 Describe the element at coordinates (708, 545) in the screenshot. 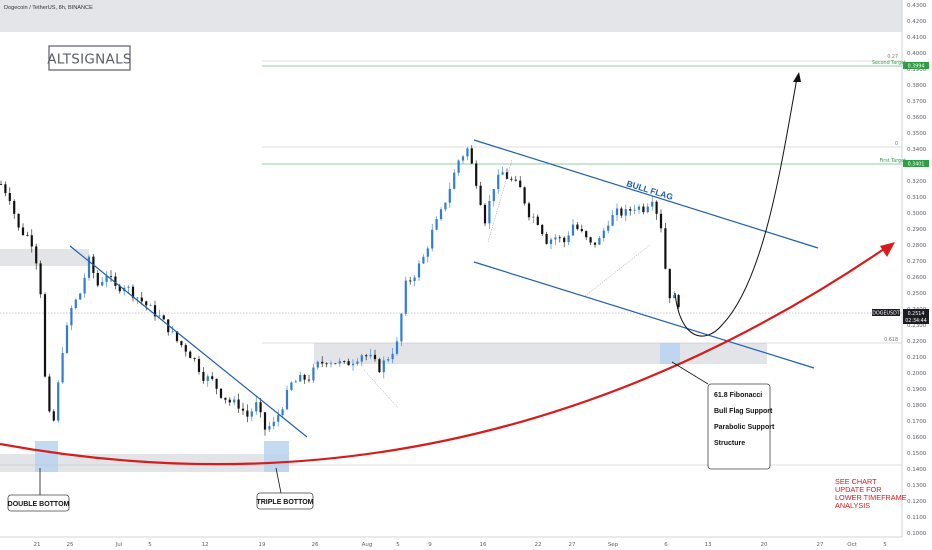

I see `x-tick-15: 13` at that location.